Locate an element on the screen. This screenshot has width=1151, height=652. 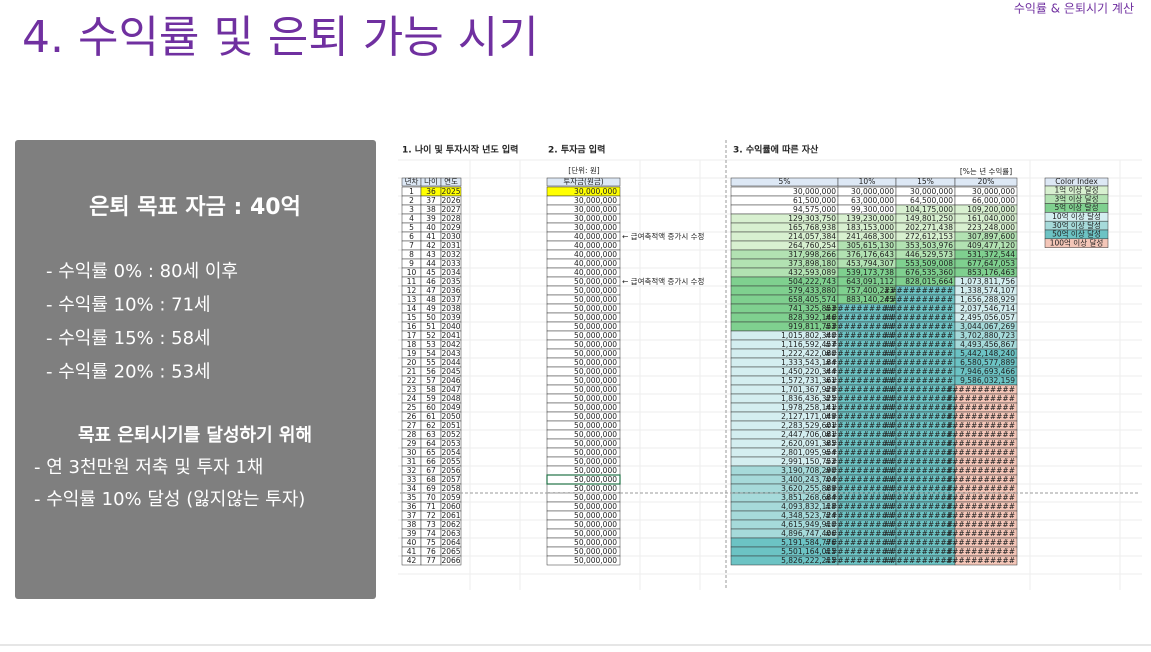
cell-value: 60 is located at coordinates (431, 407).